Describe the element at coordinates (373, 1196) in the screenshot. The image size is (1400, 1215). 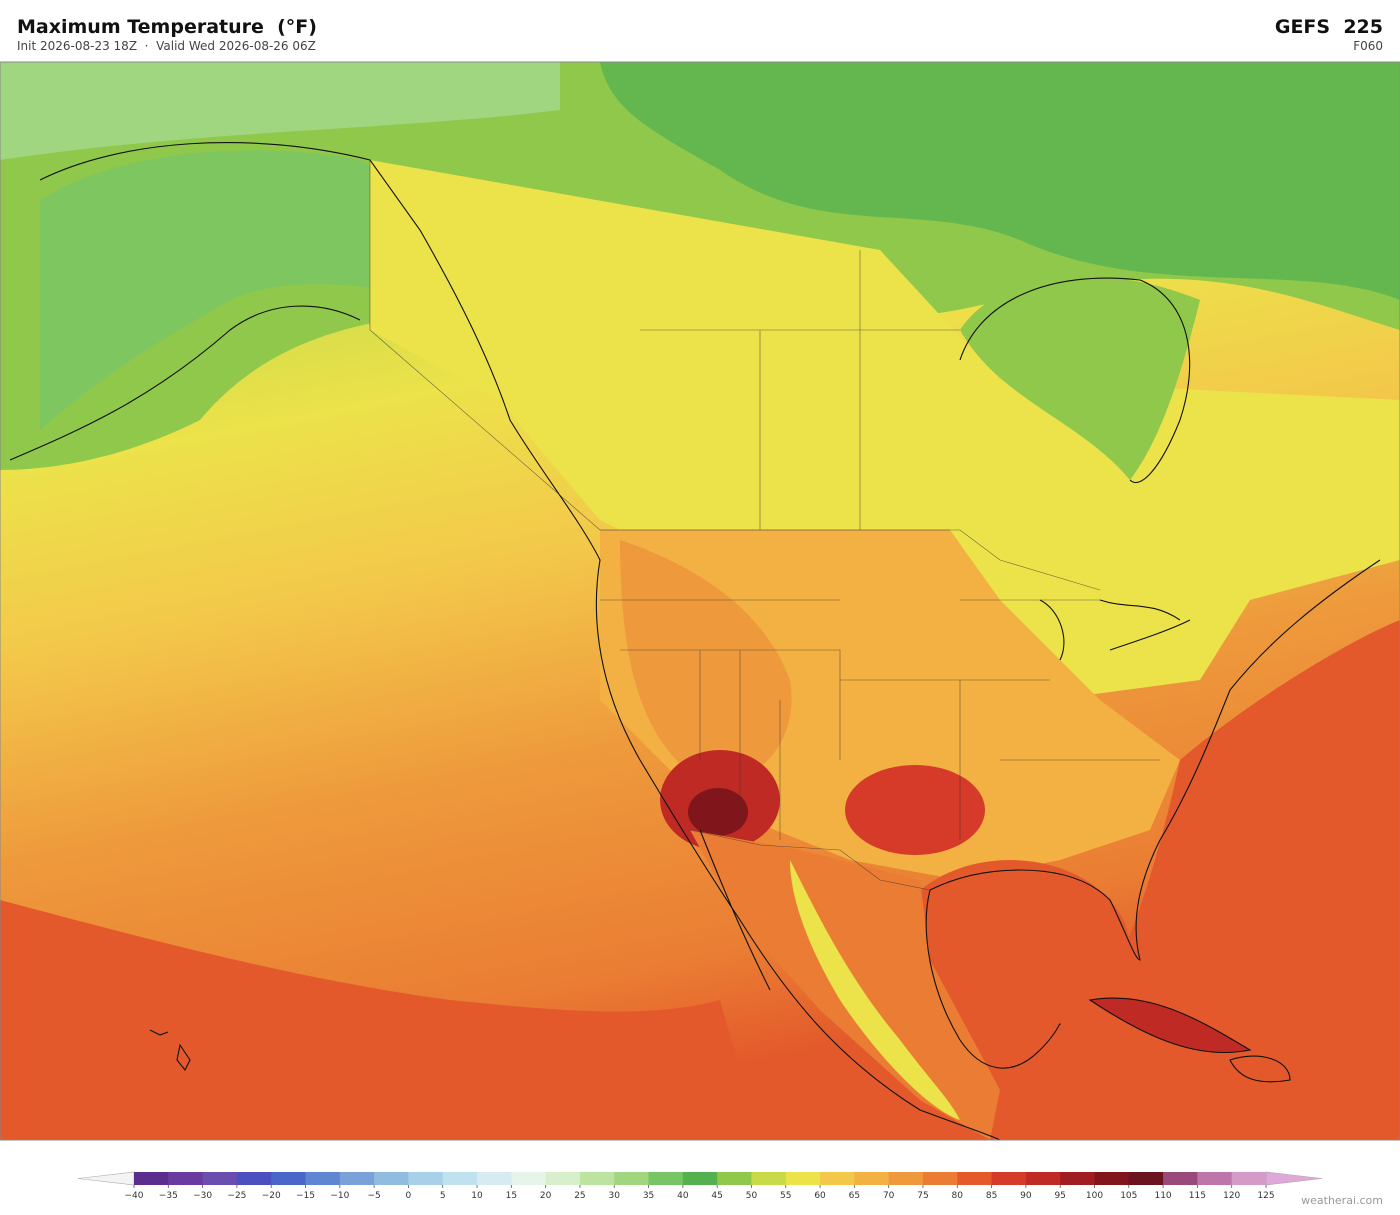
I see `colorbar-tick-label: −5` at that location.